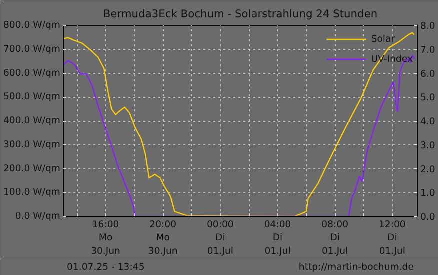  I want to click on y2-tick-label: 1.0, so click(428, 194).